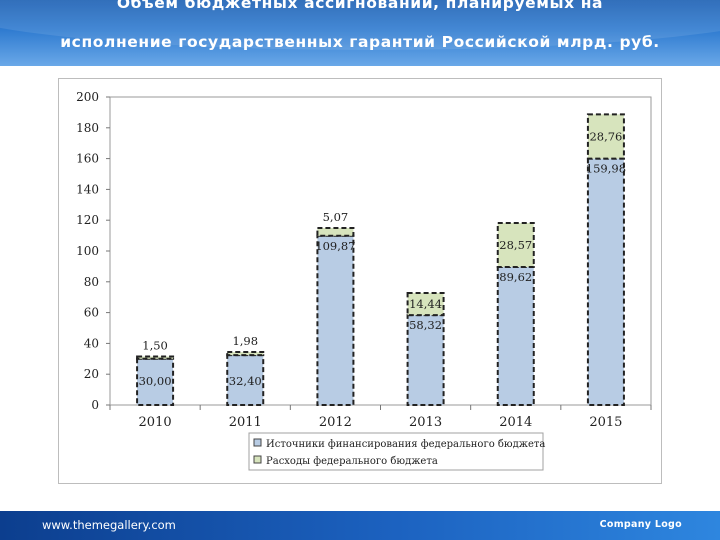 The image size is (720, 540). What do you see at coordinates (155, 357) in the screenshot?
I see `bar-segment-2010-expenses` at bounding box center [155, 357].